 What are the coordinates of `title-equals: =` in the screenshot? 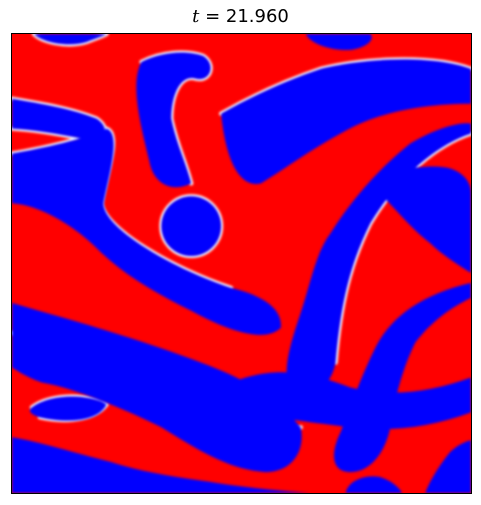 It's located at (212, 16).